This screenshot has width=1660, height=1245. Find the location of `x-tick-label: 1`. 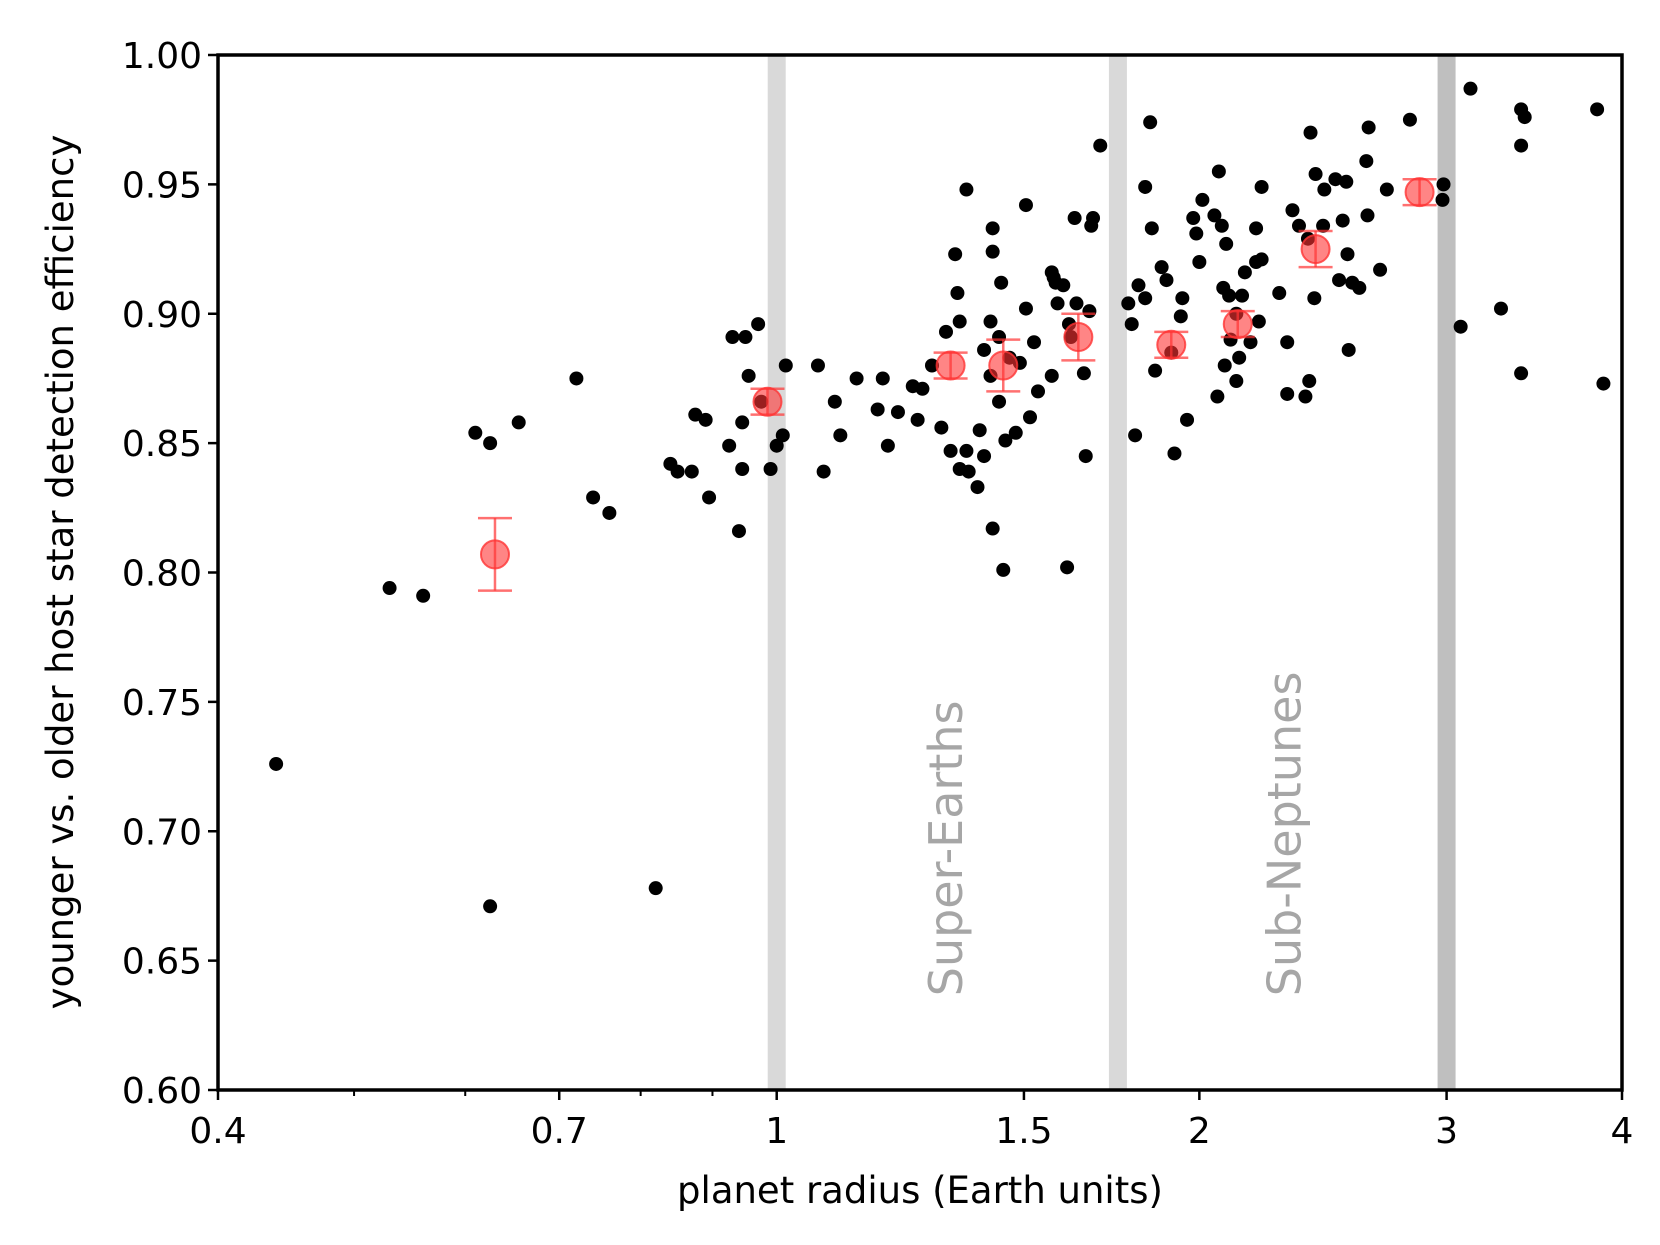

x-tick-label: 1 is located at coordinates (776, 1131).